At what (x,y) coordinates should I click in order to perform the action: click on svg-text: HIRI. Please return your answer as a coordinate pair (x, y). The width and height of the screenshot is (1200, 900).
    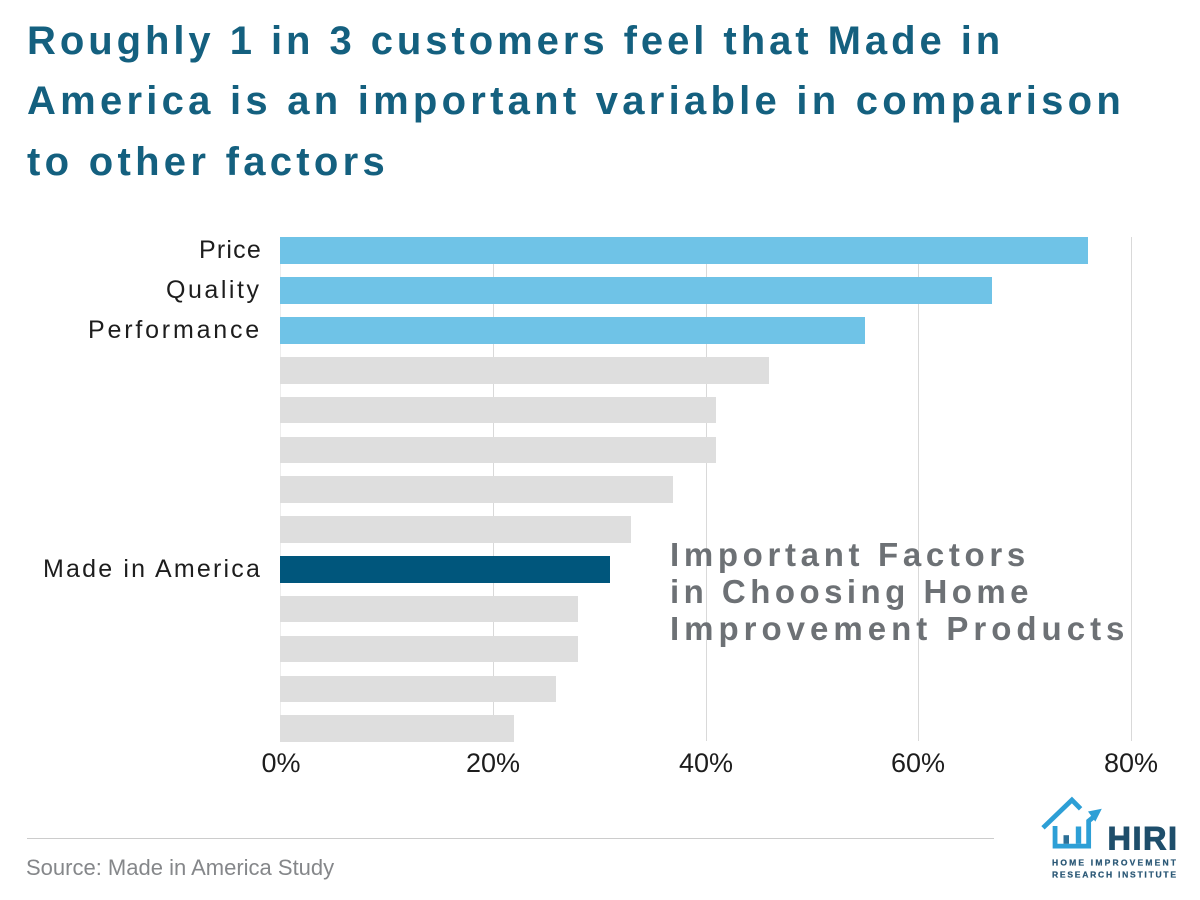
    Looking at the image, I should click on (1143, 838).